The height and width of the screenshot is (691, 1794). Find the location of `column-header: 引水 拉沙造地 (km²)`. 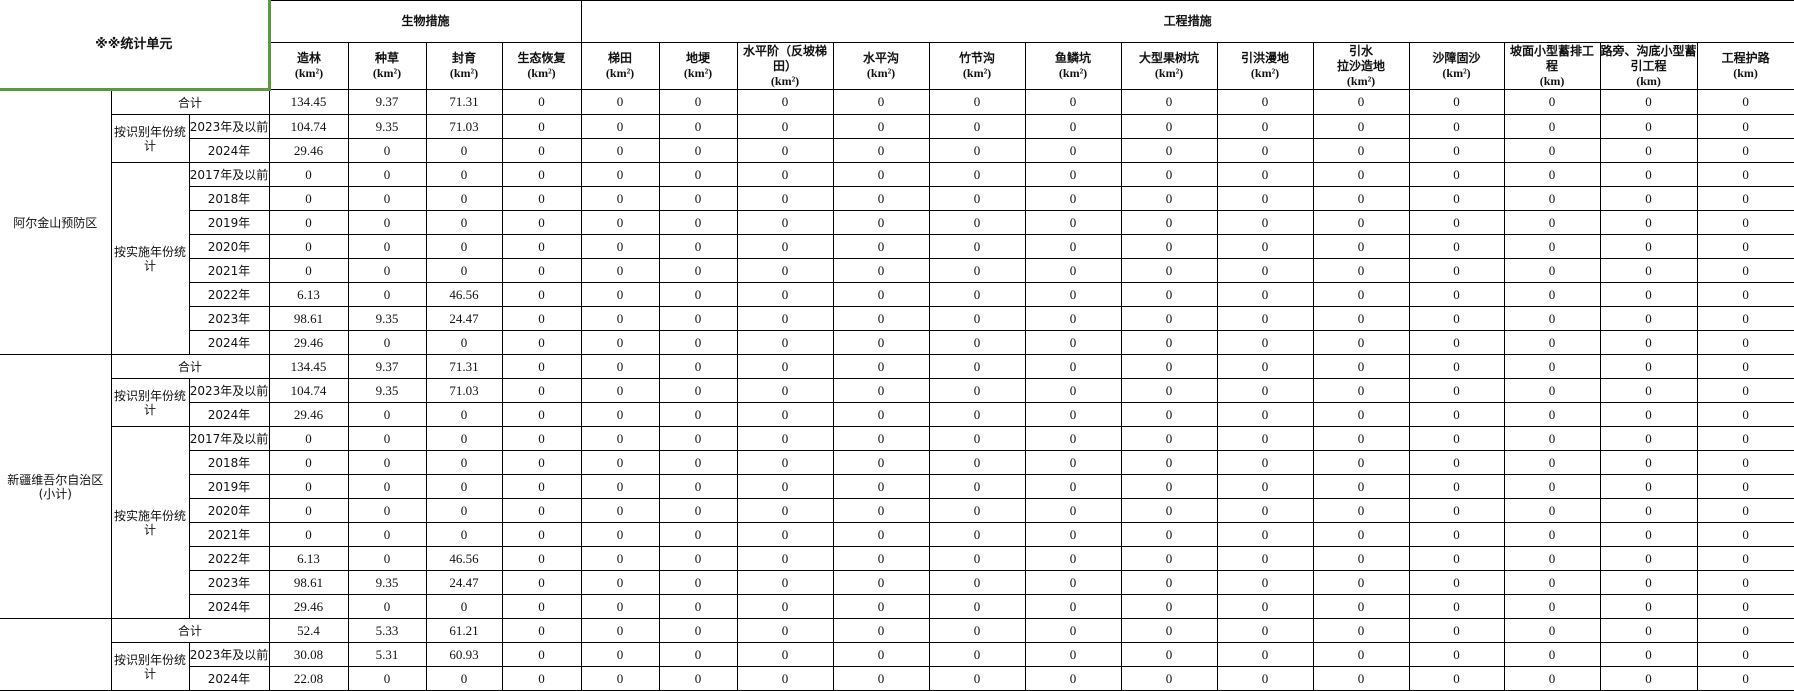

column-header: 引水 拉沙造地 (km²) is located at coordinates (1361, 66).